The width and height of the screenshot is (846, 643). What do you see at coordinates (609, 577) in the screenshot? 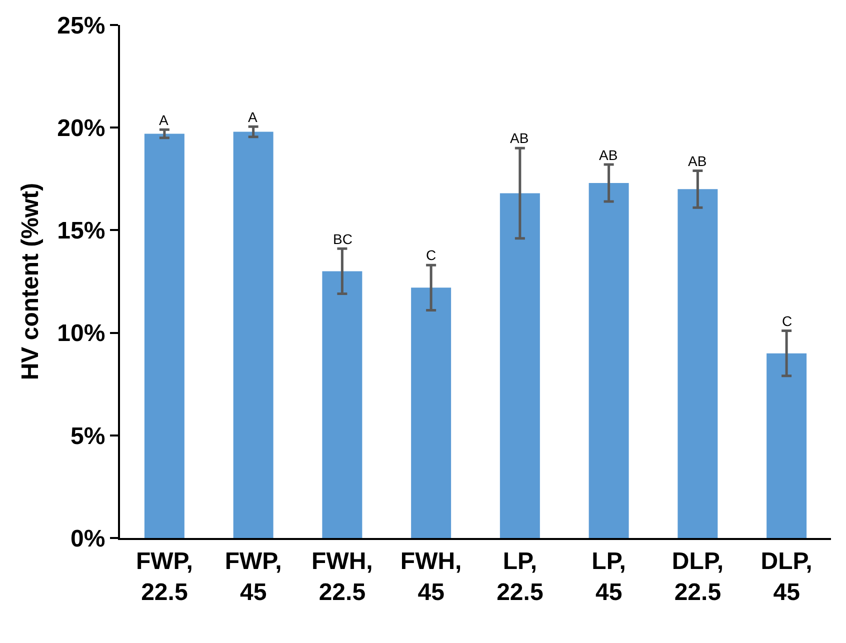
I see `x-tick-label: LP, 45` at bounding box center [609, 577].